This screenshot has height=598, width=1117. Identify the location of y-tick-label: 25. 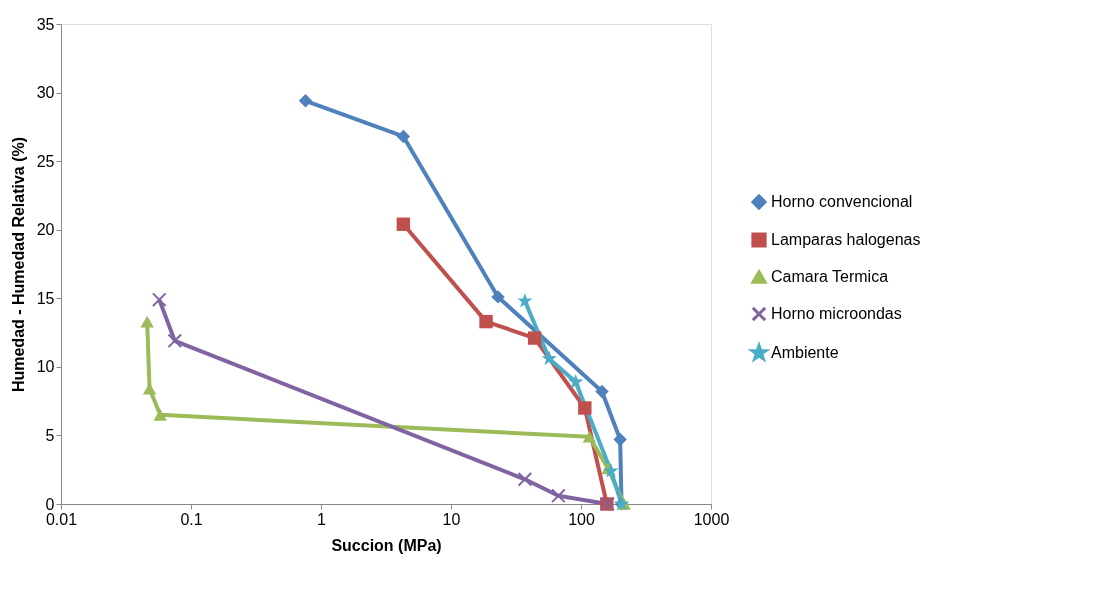
(45, 161).